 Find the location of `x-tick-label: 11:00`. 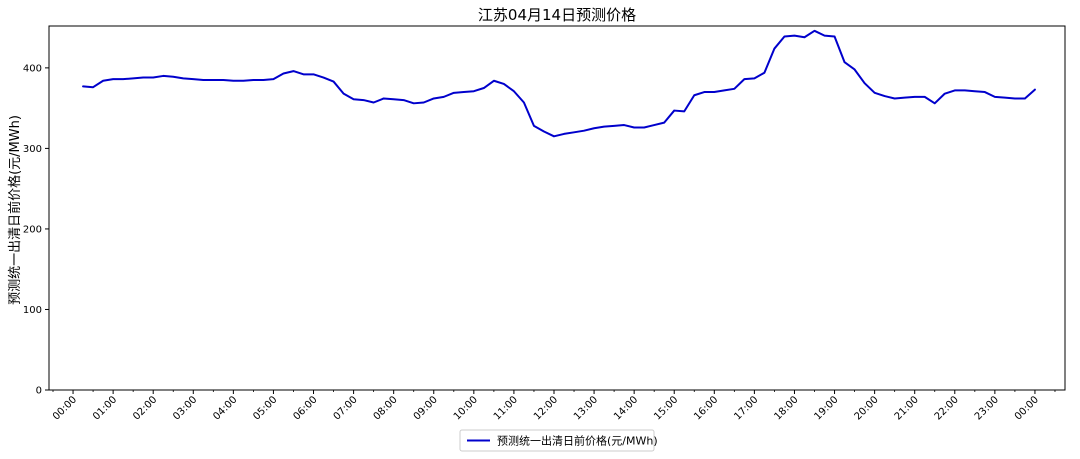

x-tick-label: 11:00 is located at coordinates (506, 408).